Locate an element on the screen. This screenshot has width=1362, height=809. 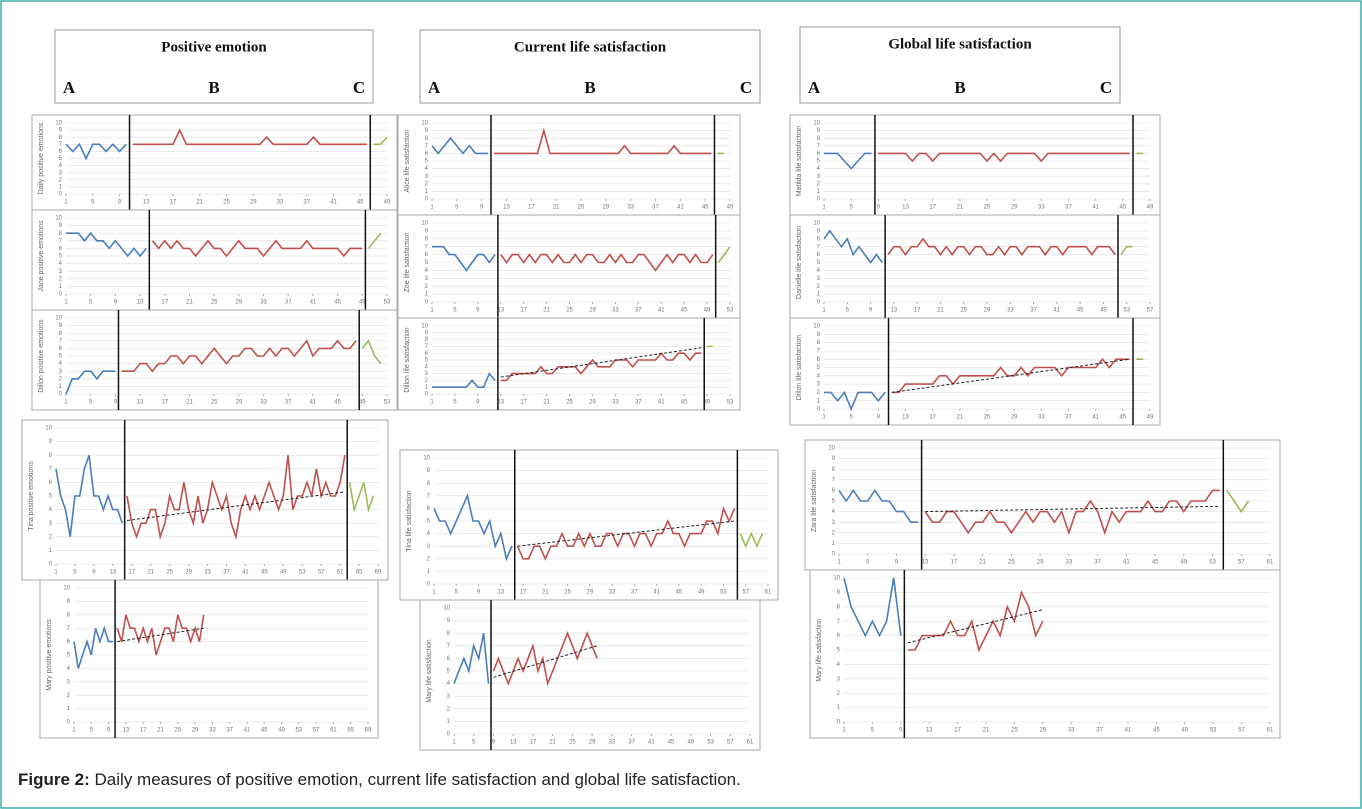
phase-label: A is located at coordinates (69, 87).